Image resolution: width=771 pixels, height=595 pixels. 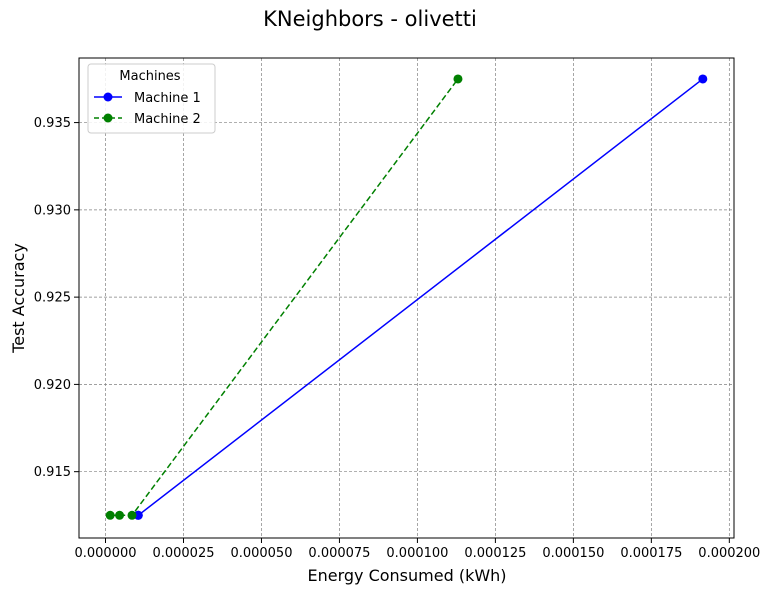 What do you see at coordinates (167, 98) in the screenshot?
I see `legend-label-machine-1: Machine 1` at bounding box center [167, 98].